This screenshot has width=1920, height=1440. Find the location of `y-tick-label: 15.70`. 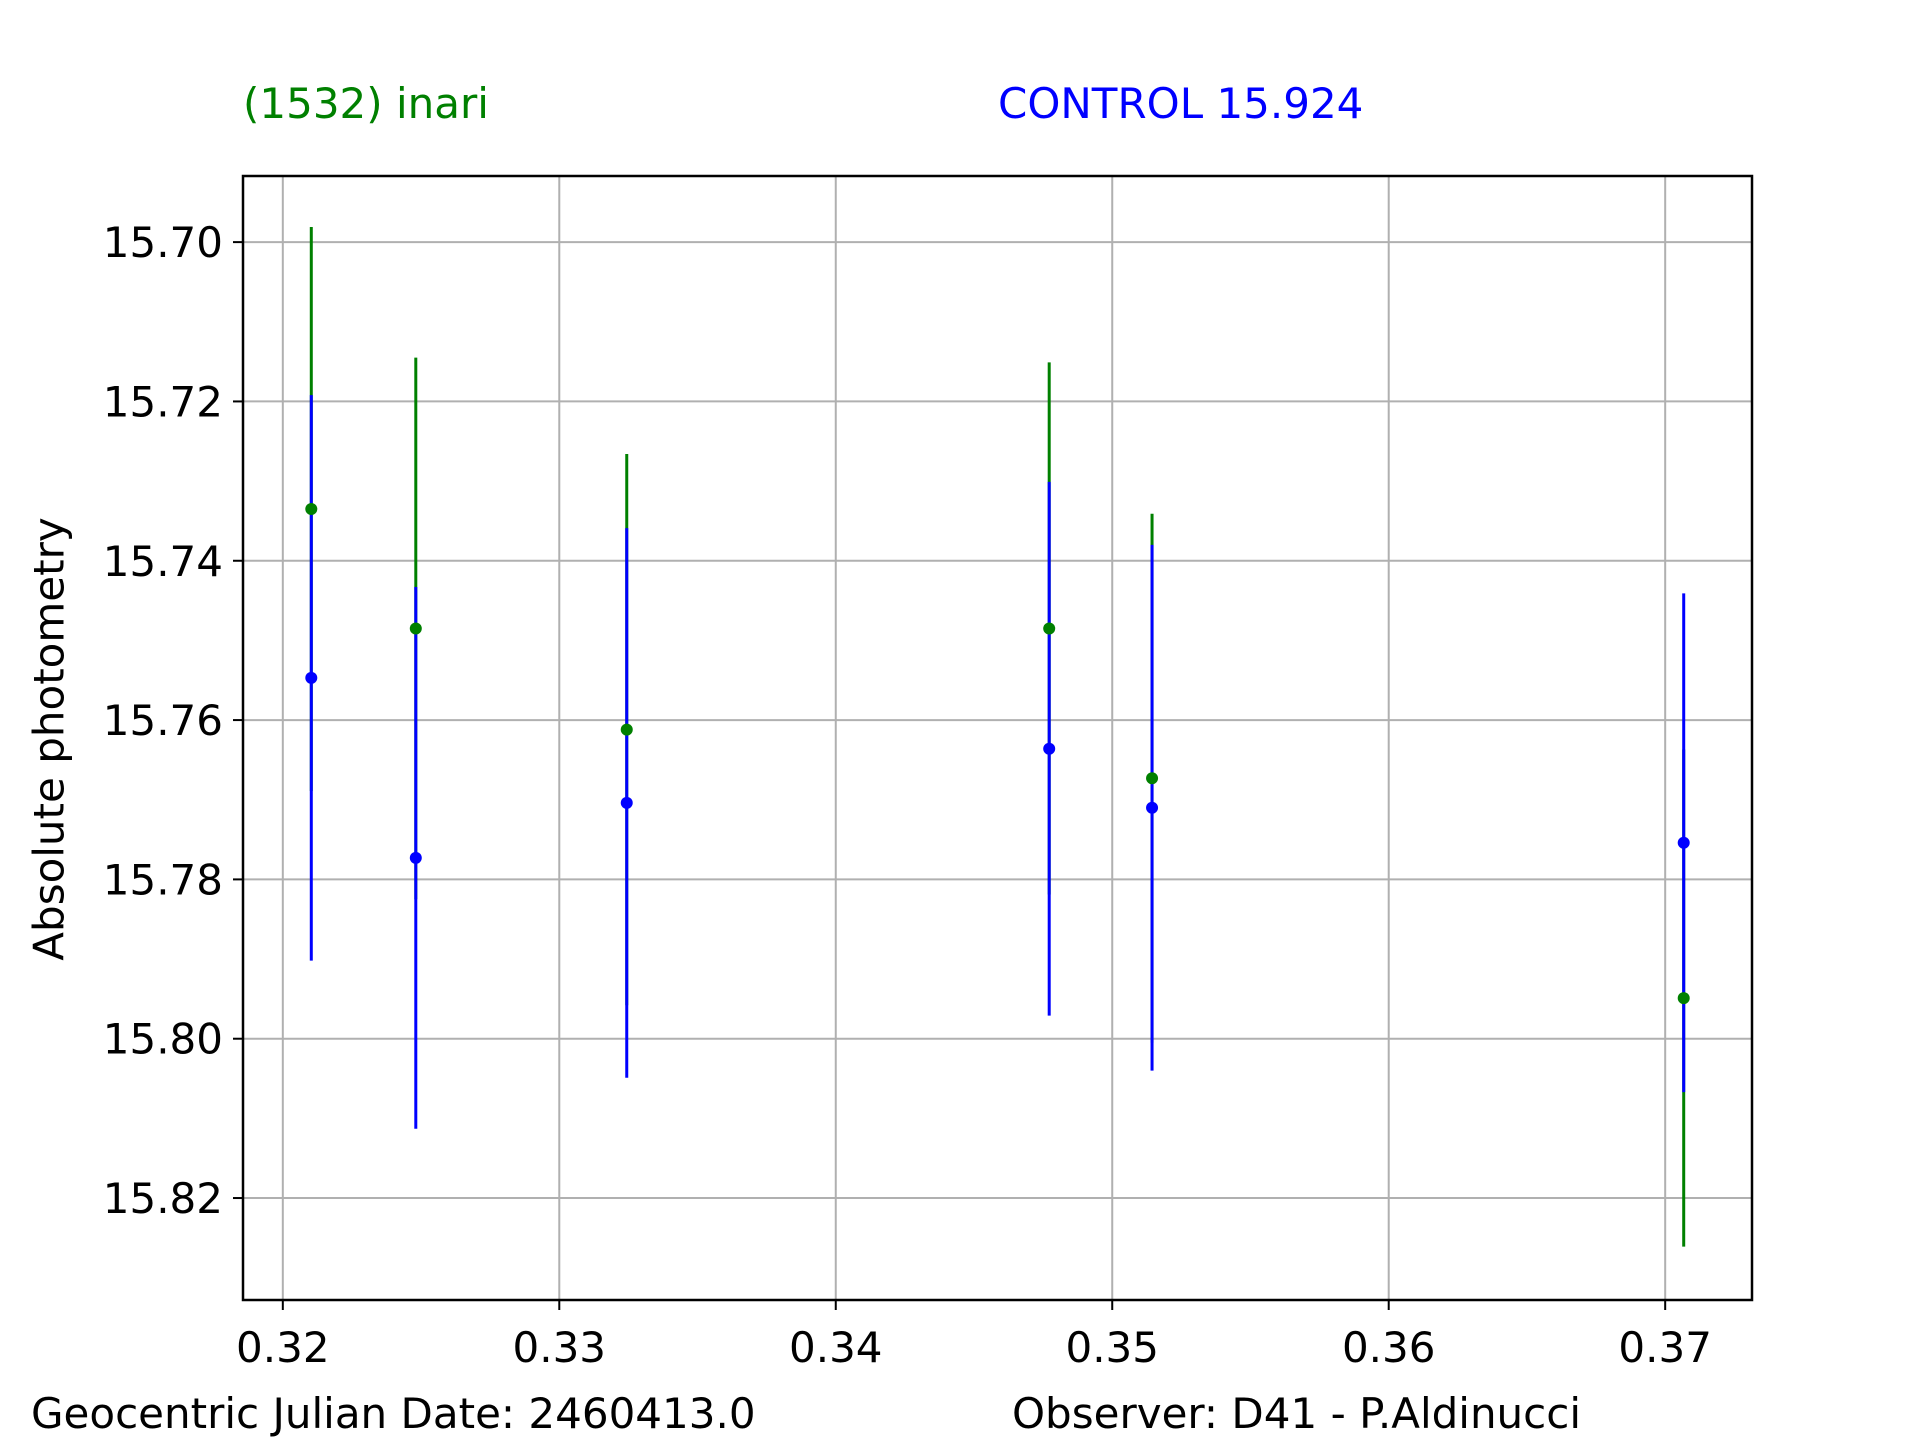

y-tick-label: 15.70 is located at coordinates (163, 242).